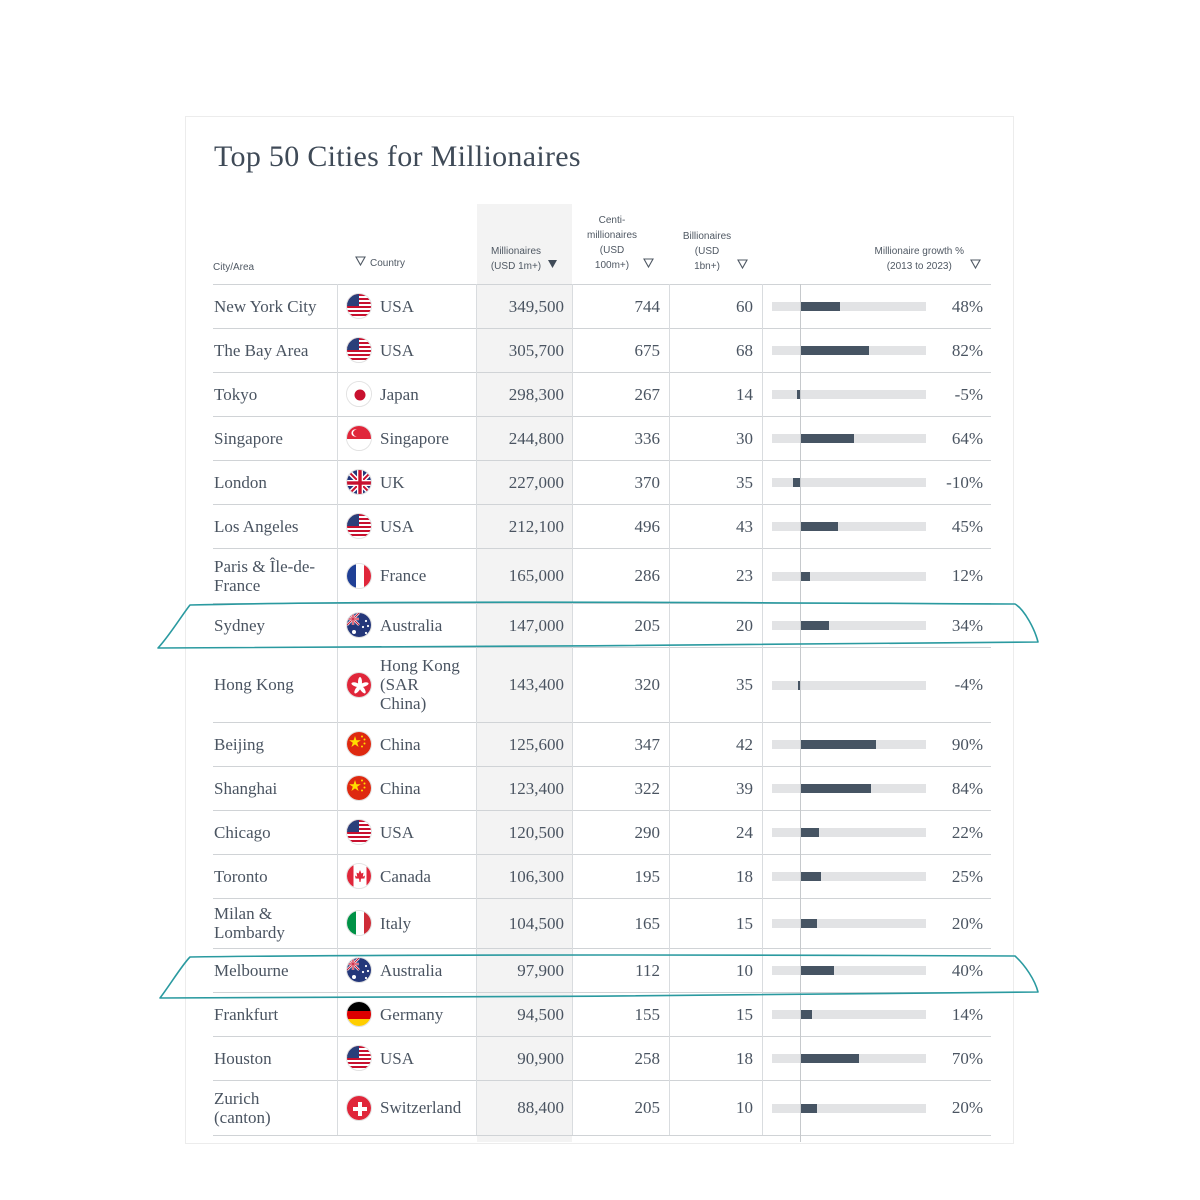  I want to click on centimillionaires-value: 286, so click(647, 575).